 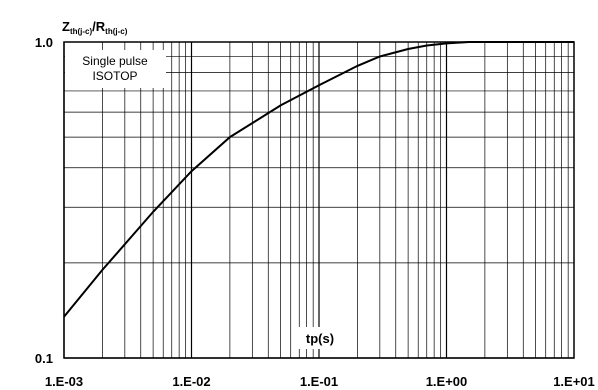 I want to click on x-tick-label: 1.E-03, so click(x=64, y=381).